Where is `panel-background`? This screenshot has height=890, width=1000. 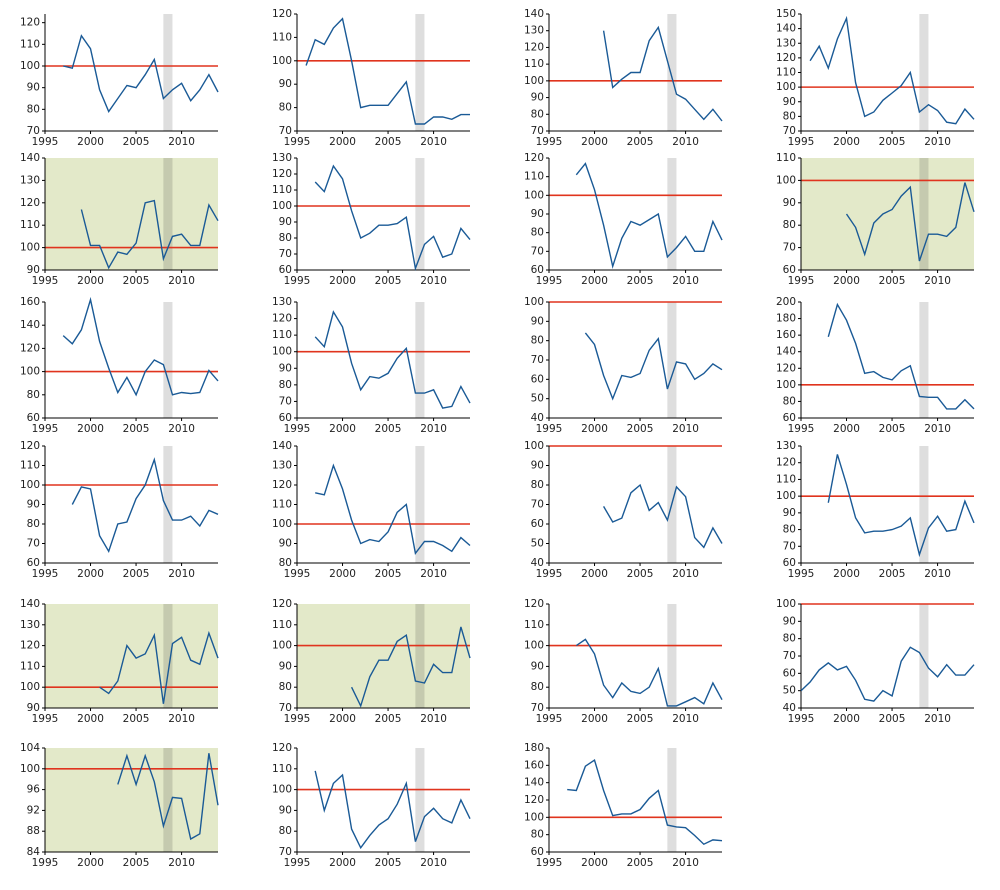
panel-background is located at coordinates (887, 214).